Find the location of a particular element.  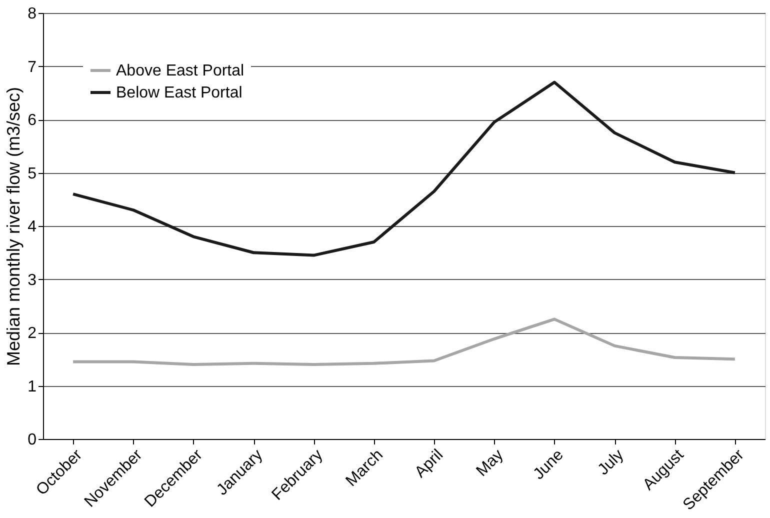

y-tick-label: 4 is located at coordinates (32, 227).